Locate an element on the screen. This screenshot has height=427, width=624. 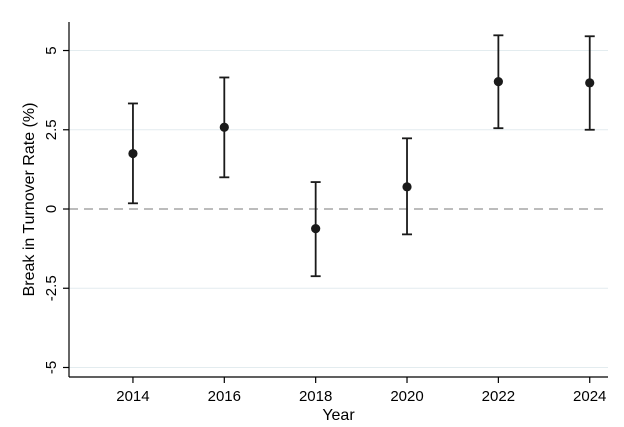
y-tick-label: 2.5 is located at coordinates (51, 129).